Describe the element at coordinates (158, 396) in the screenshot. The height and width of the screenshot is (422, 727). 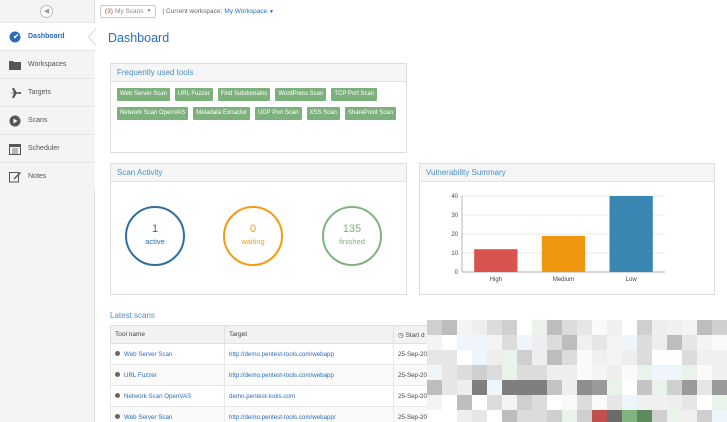
I see `tool-link: Network Scan OpenVAS` at that location.